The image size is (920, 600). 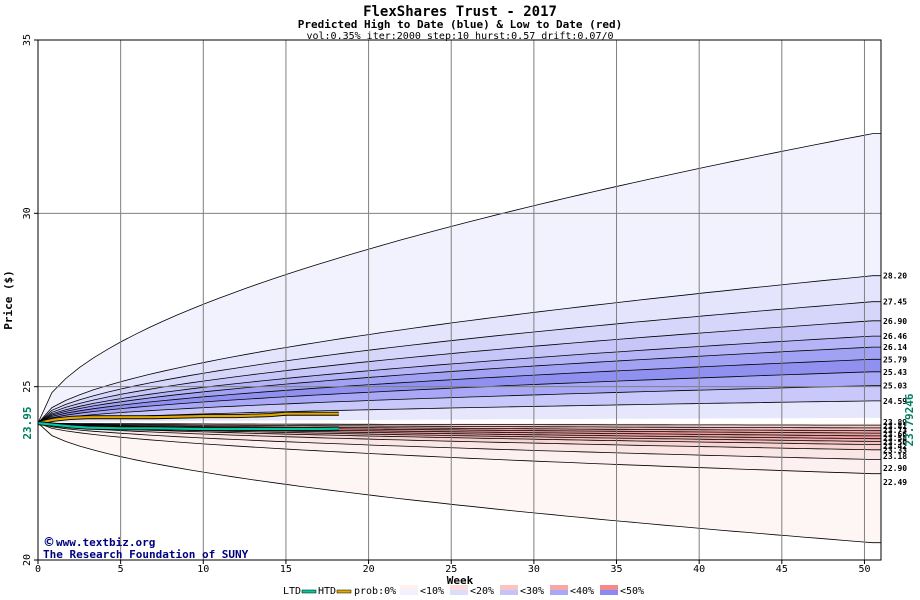 I want to click on high-band-end-label: 25.43, so click(x=895, y=372).